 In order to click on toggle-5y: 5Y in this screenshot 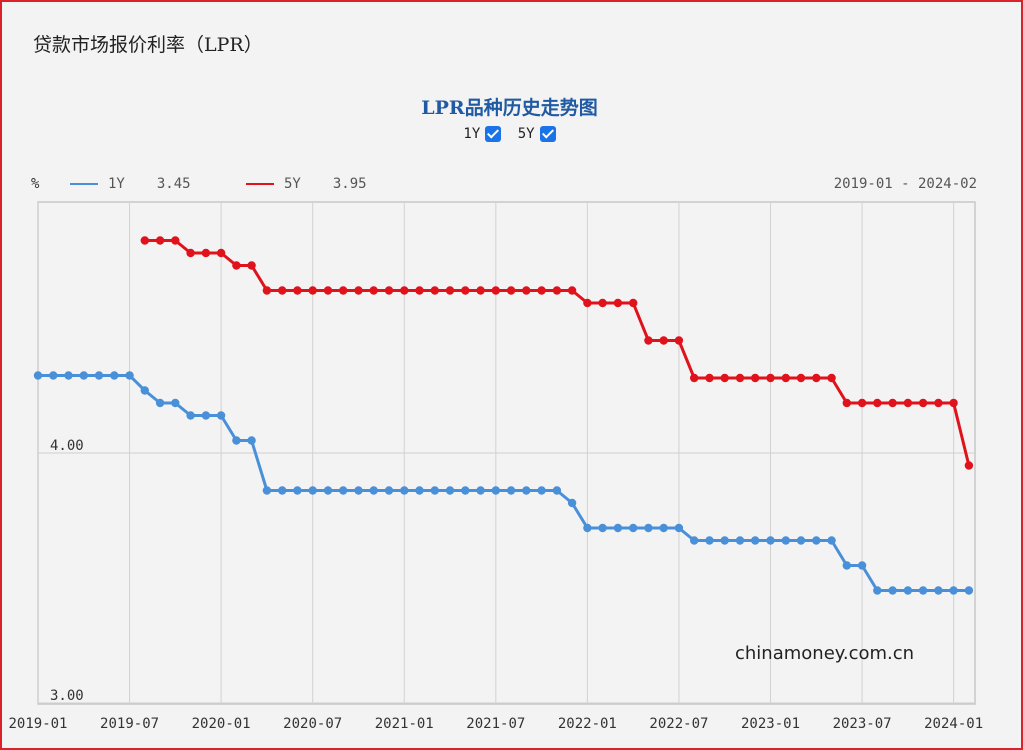, I will do `click(537, 134)`.